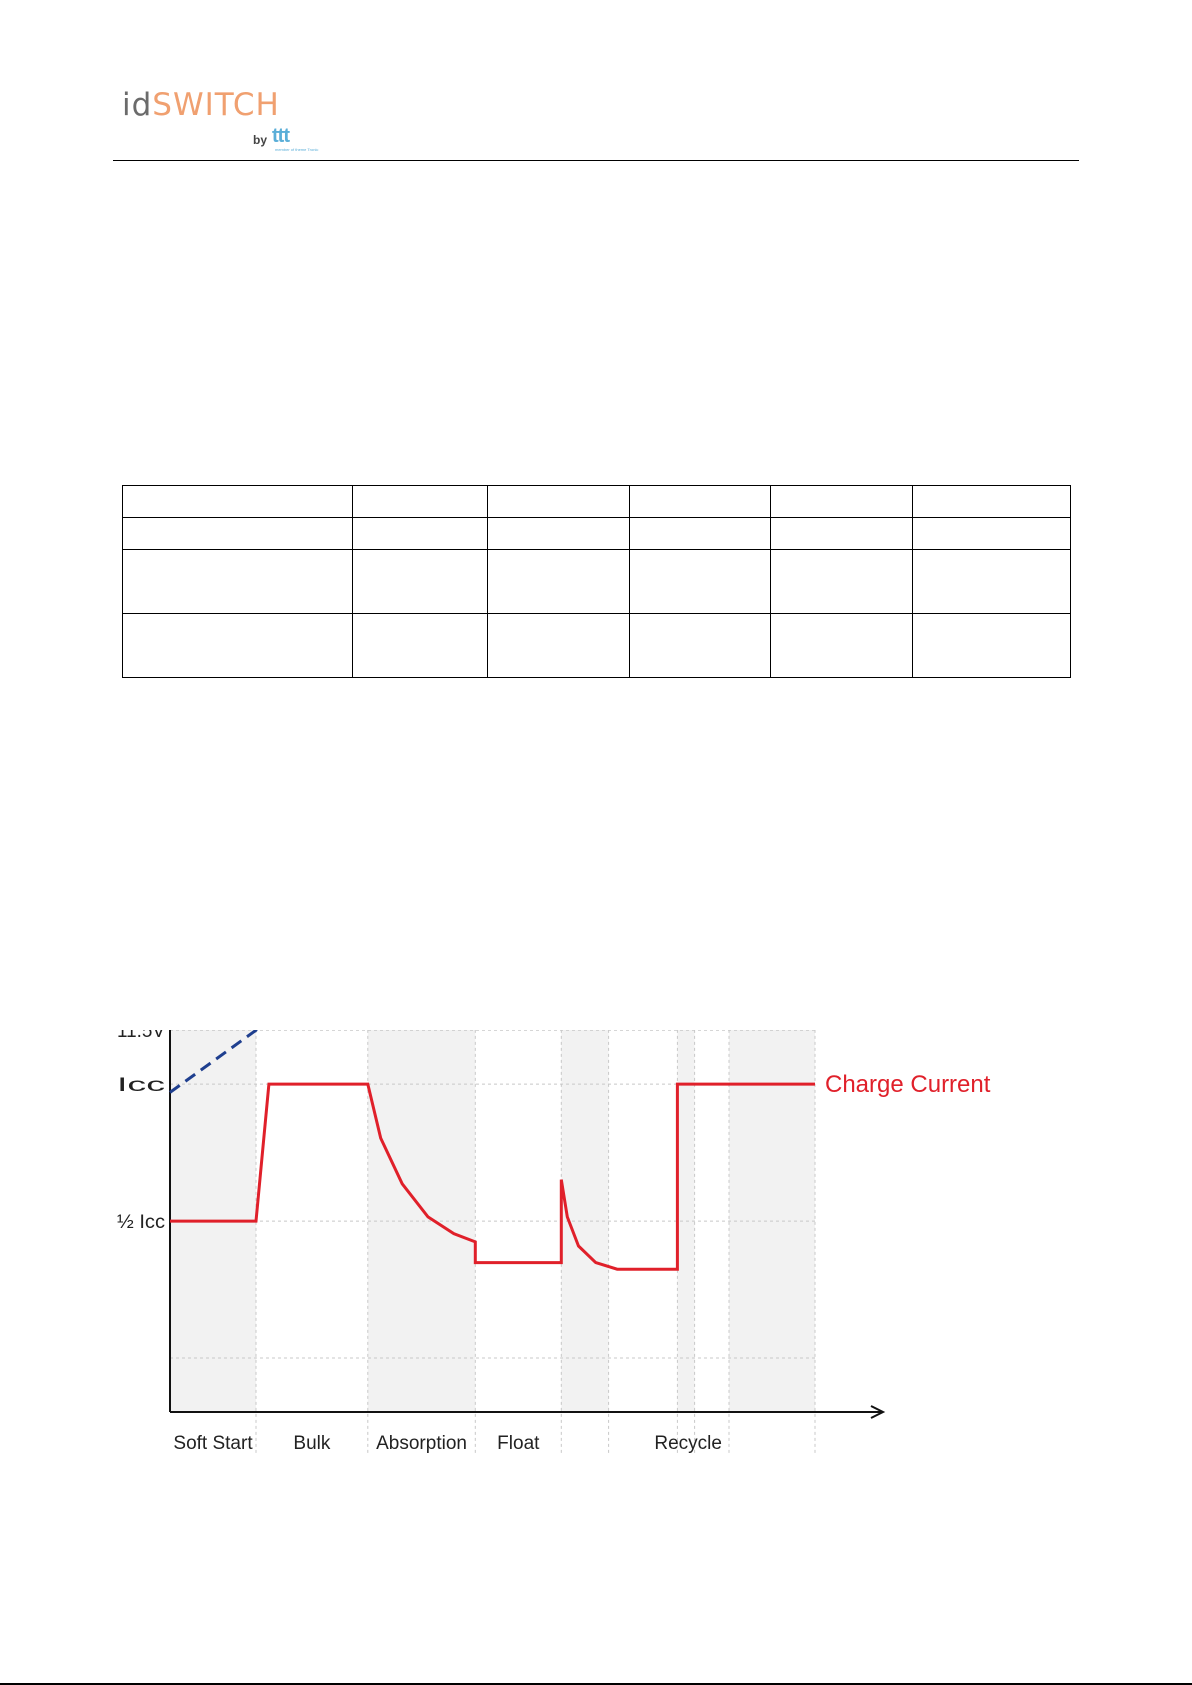  What do you see at coordinates (216, 105) in the screenshot?
I see `logo-switch-text: SWITCH` at bounding box center [216, 105].